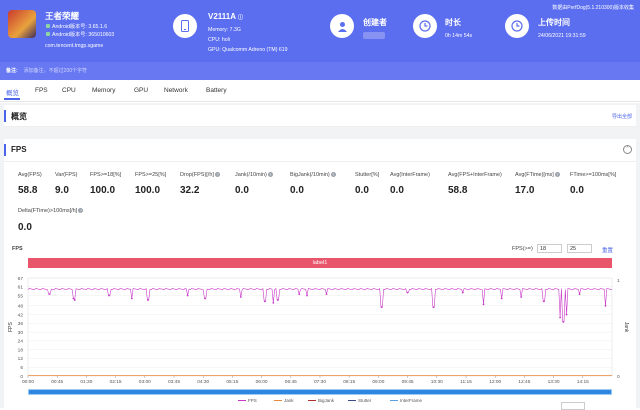  I want to click on metric-value: 100.0, so click(103, 190).